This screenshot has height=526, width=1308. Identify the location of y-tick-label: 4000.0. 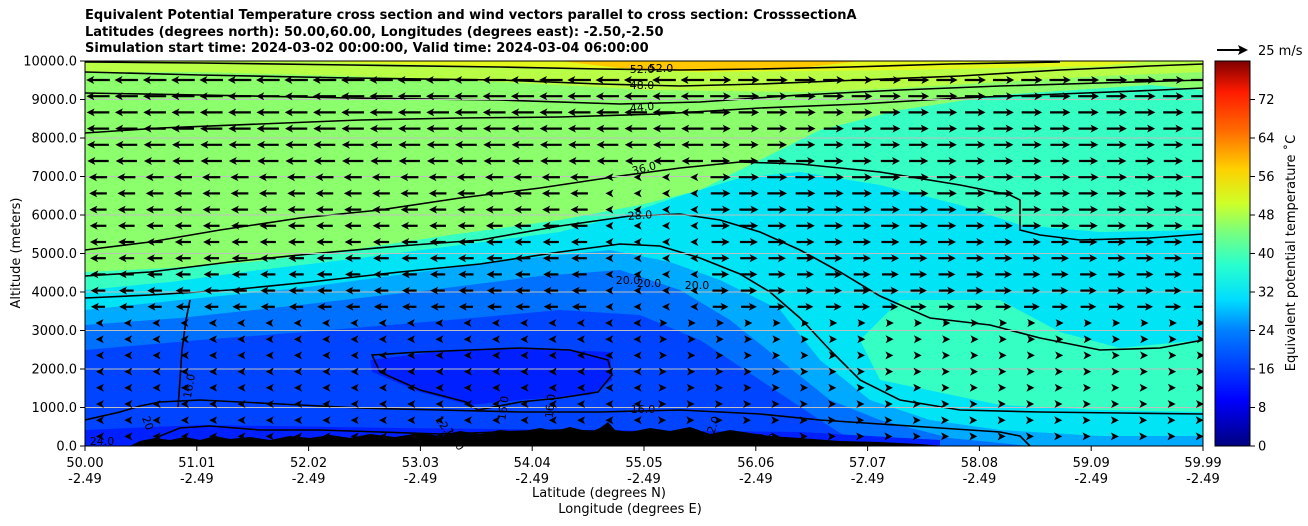
(55, 293).